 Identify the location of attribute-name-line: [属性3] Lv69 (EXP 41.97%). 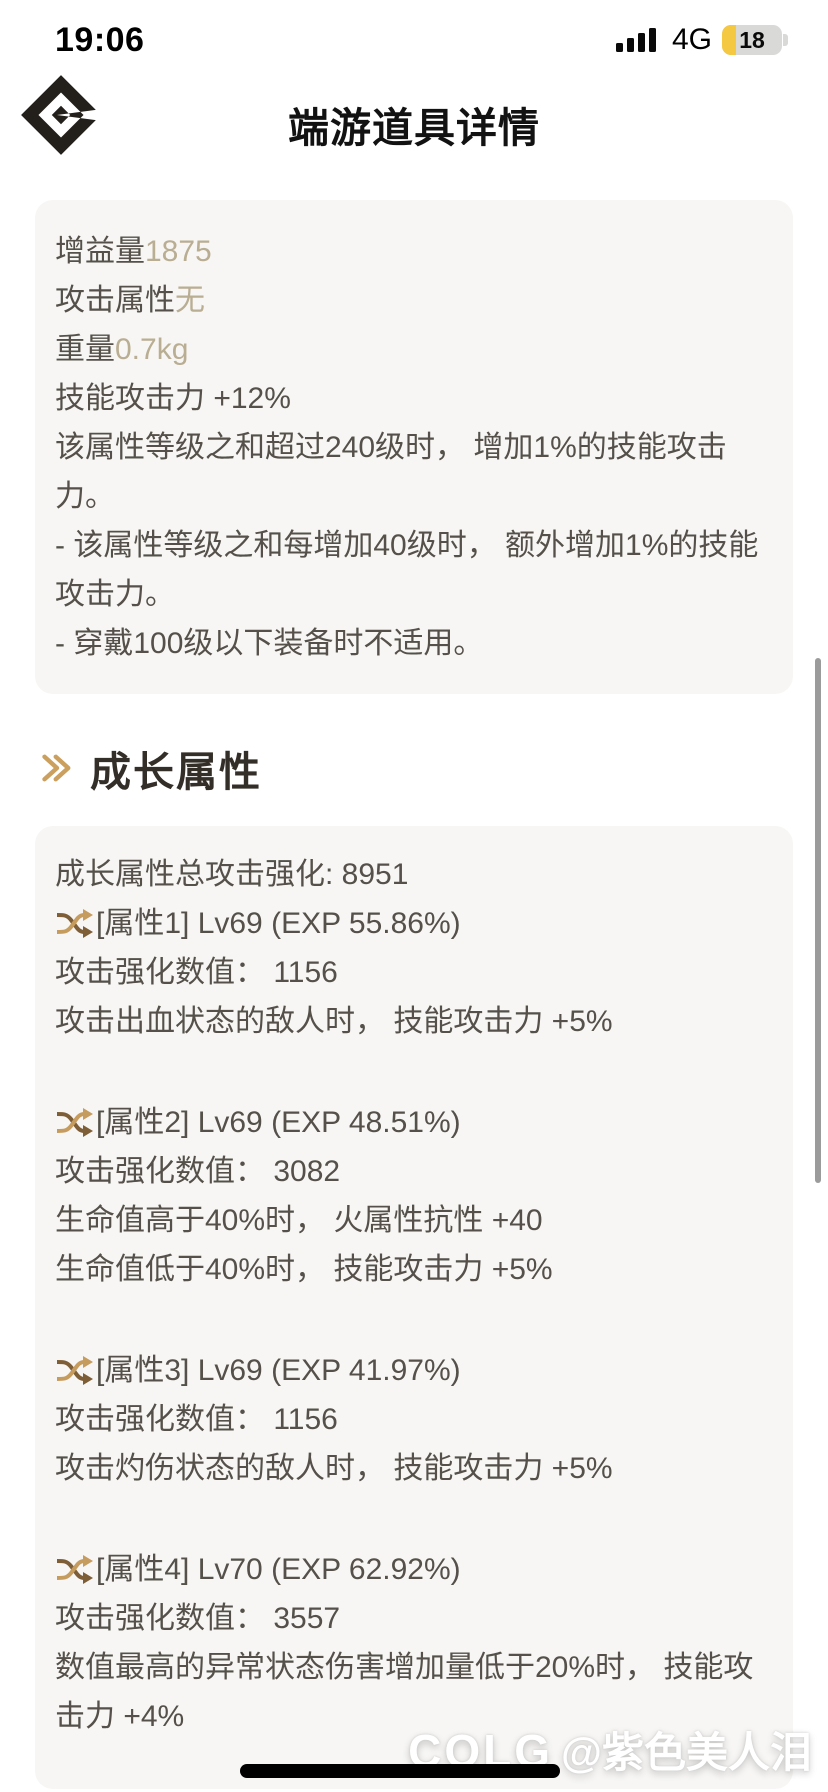
(418, 1370).